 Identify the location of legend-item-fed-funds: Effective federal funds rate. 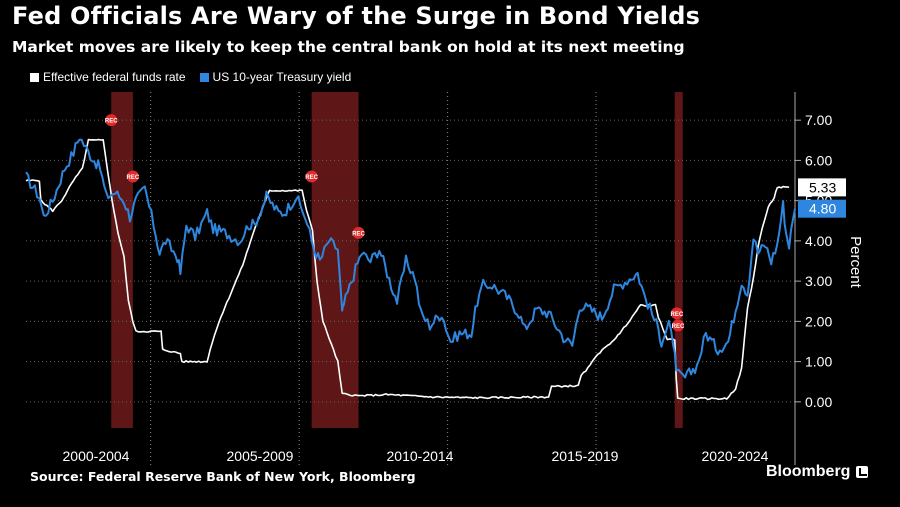
(108, 77).